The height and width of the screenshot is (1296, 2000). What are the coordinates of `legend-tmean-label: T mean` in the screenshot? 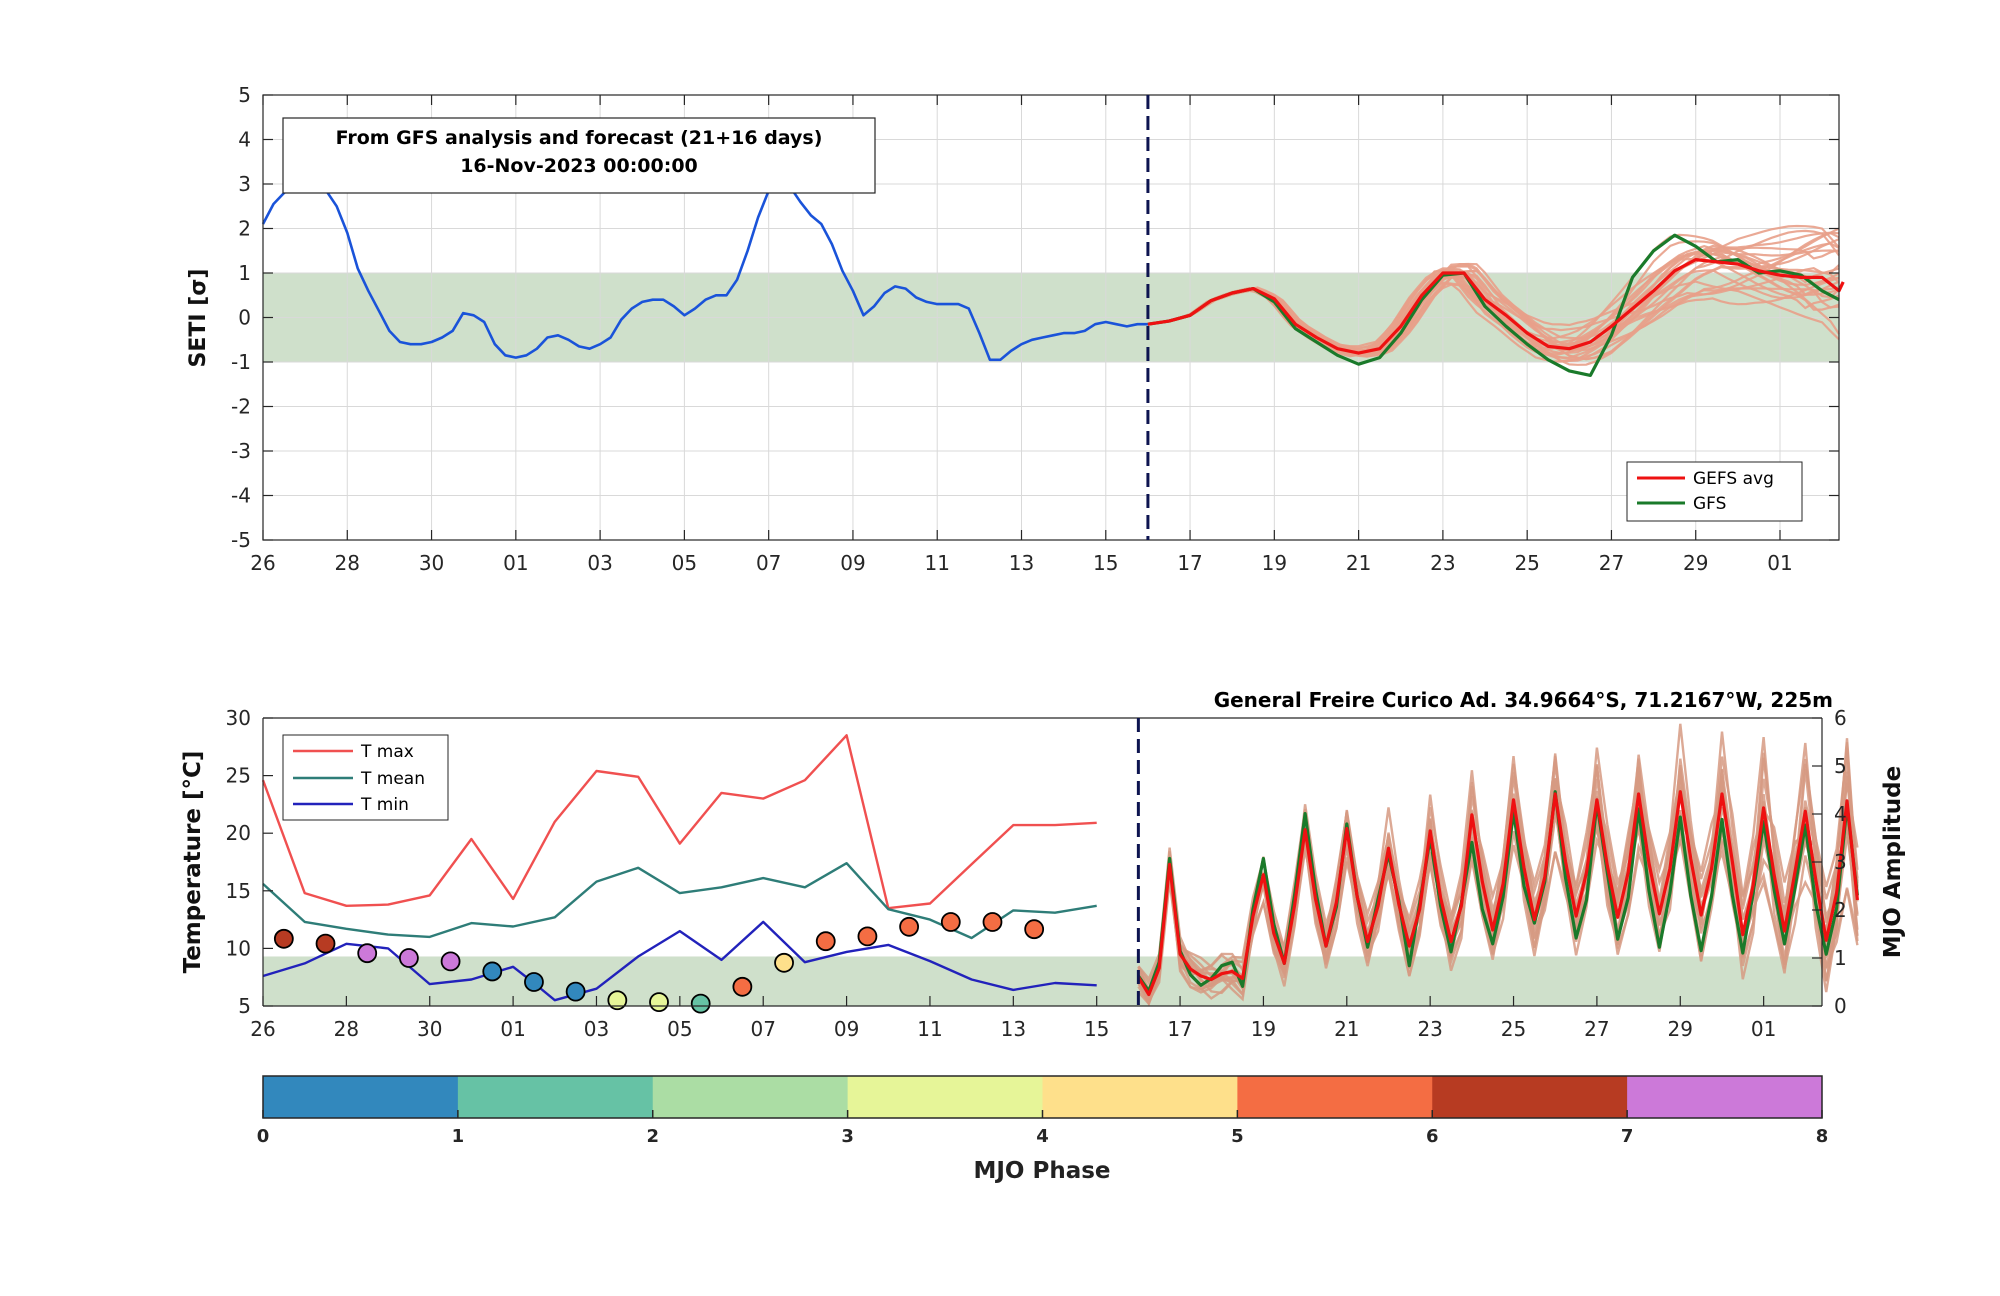 It's located at (392, 779).